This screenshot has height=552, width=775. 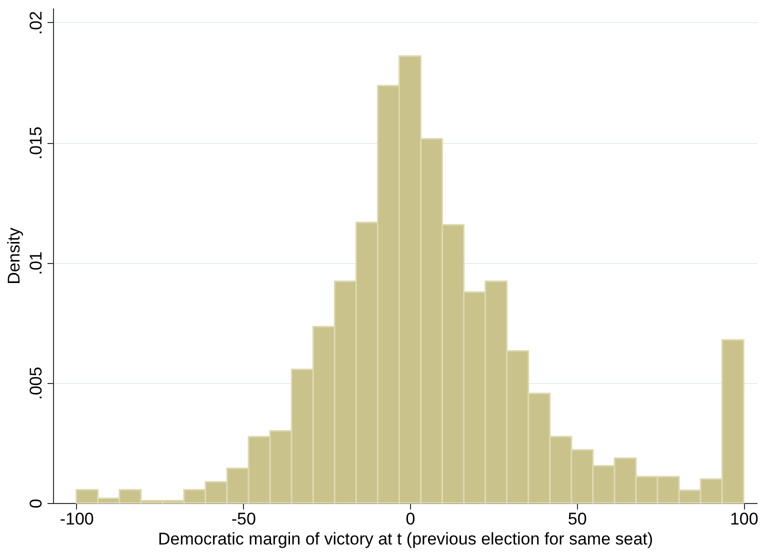 I want to click on y-tick-label: 0, so click(x=36, y=503).